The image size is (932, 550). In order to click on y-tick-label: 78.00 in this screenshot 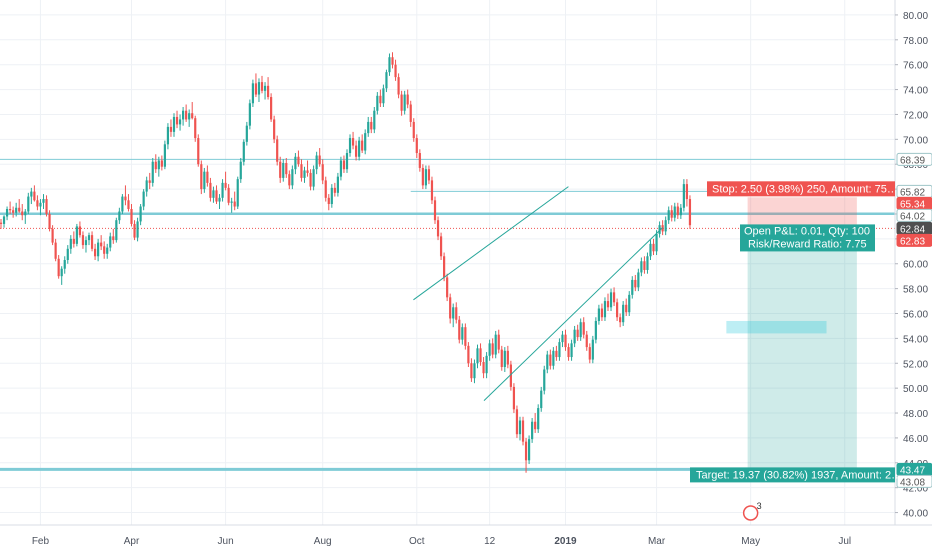, I will do `click(915, 41)`.